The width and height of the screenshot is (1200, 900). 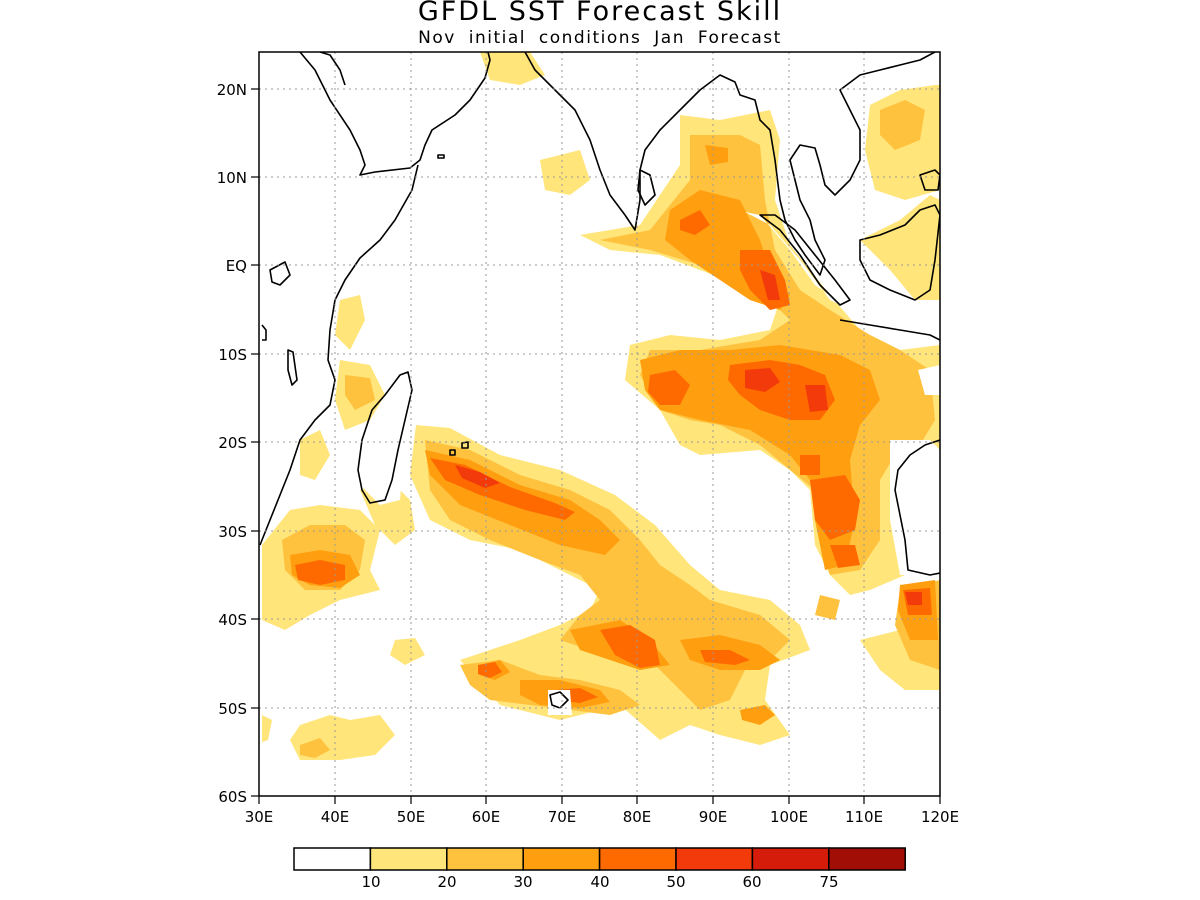 I want to click on colorbar-swatches, so click(x=599, y=859).